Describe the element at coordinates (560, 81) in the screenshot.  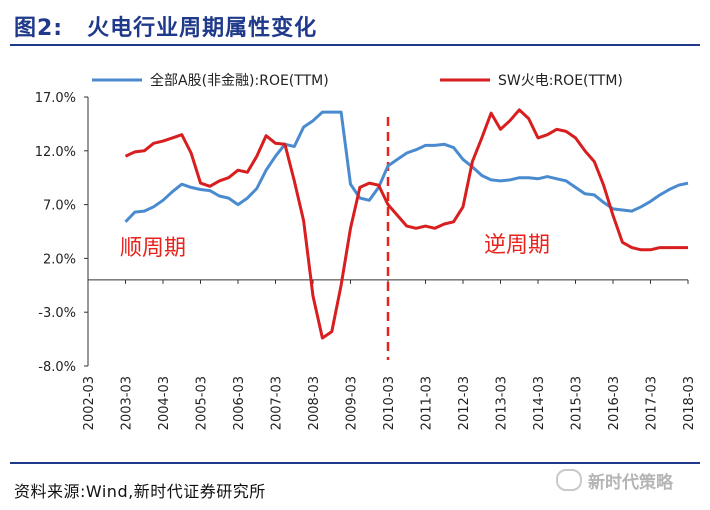
I see `legend-label-b: SW火电:ROE(TTM)` at that location.